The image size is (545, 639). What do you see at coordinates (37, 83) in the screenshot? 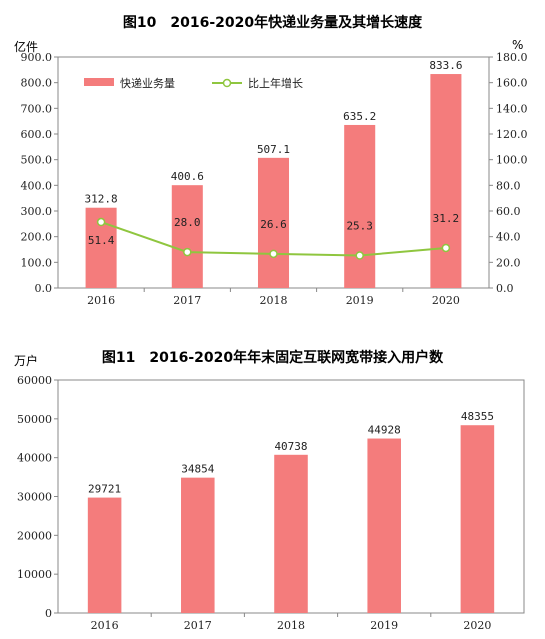
I see `y-tick-label: 800.0` at bounding box center [37, 83].